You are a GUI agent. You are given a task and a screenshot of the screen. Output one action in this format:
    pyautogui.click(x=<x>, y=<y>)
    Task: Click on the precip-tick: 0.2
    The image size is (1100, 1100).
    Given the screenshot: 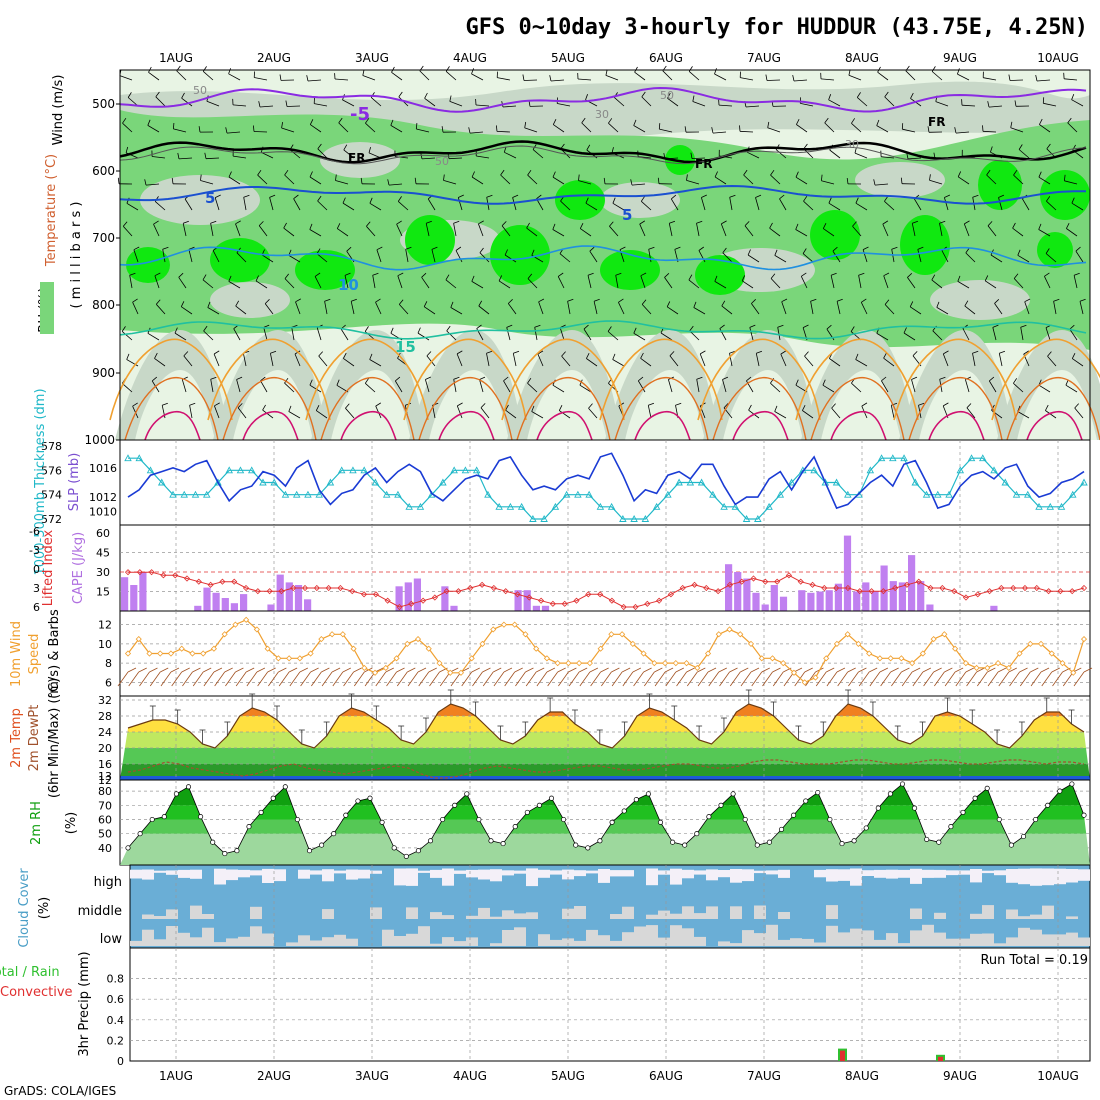 What is the action you would take?
    pyautogui.click(x=116, y=1040)
    